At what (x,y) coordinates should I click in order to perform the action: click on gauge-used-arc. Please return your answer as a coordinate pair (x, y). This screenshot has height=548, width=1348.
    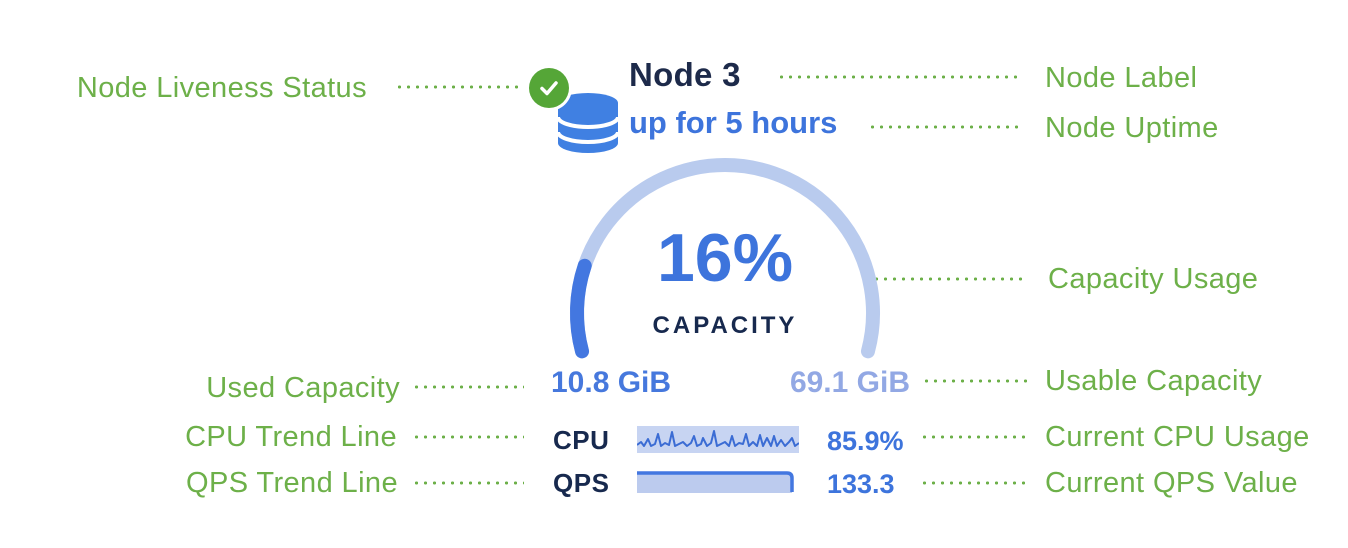
    Looking at the image, I should click on (580, 308).